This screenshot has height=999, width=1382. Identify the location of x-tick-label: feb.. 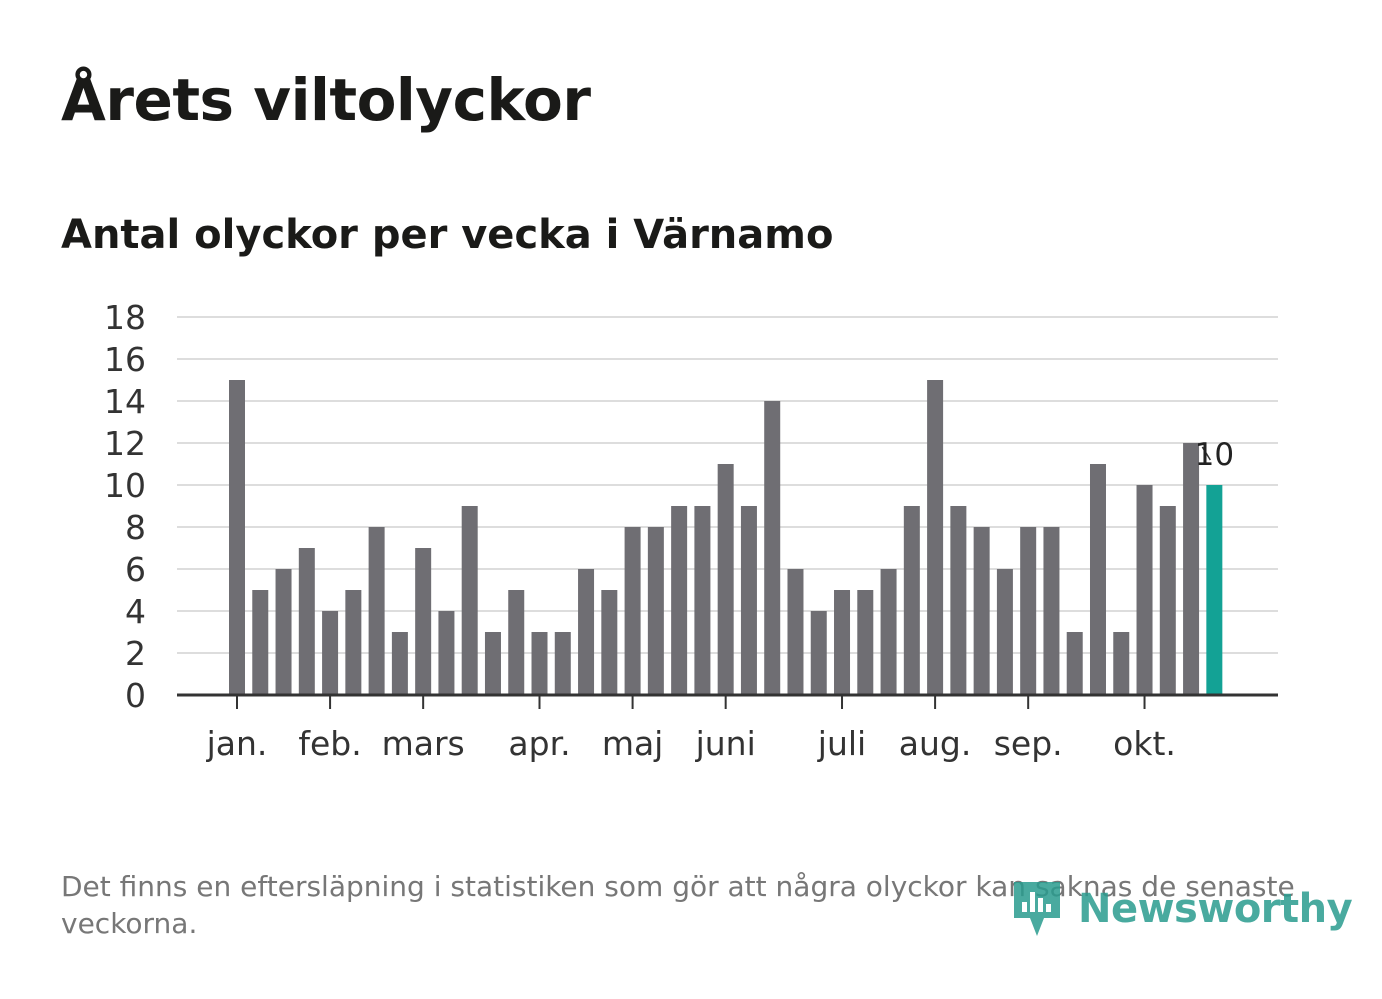
(329, 743).